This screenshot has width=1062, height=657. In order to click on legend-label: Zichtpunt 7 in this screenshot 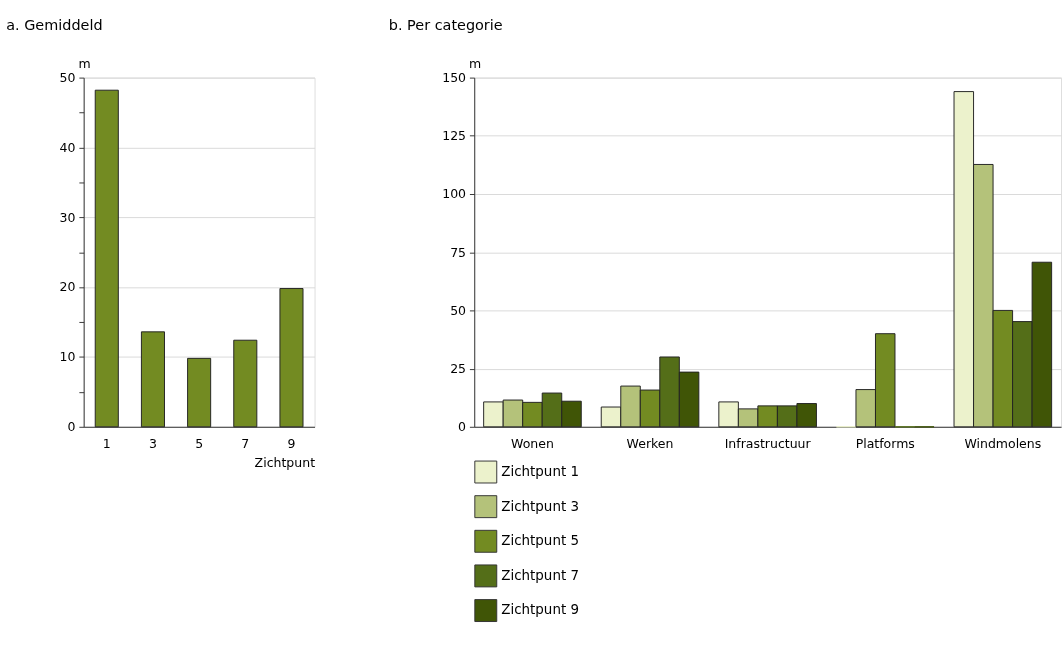, I will do `click(540, 575)`.